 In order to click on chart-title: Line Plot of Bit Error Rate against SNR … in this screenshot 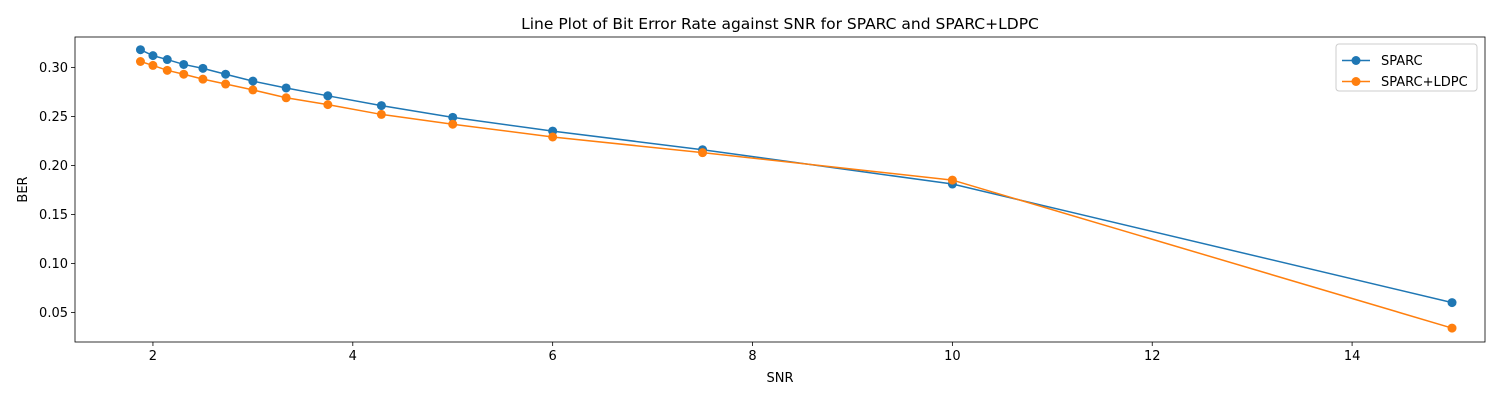, I will do `click(780, 24)`.